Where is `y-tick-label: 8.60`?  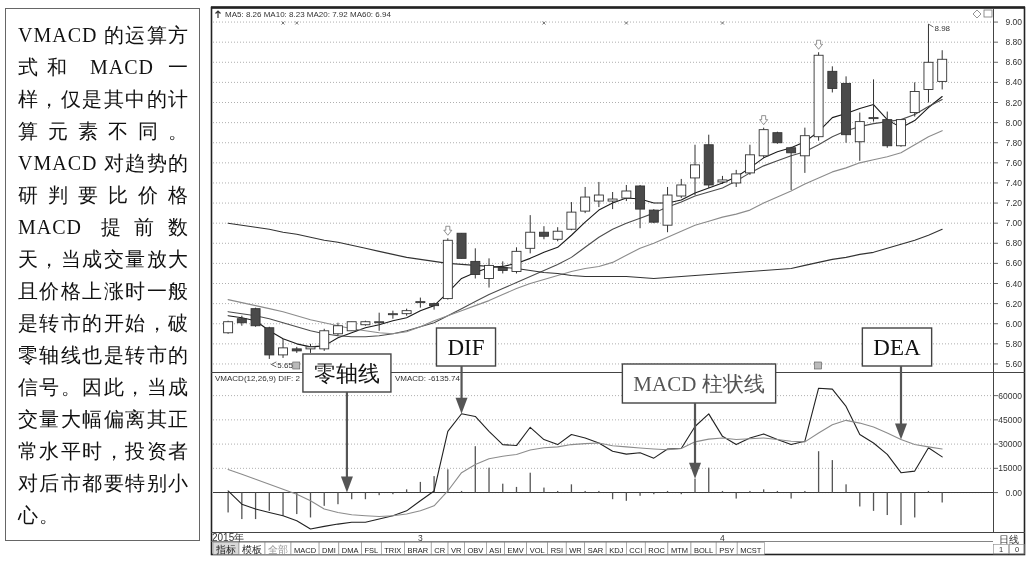 y-tick-label: 8.60 is located at coordinates (1014, 62).